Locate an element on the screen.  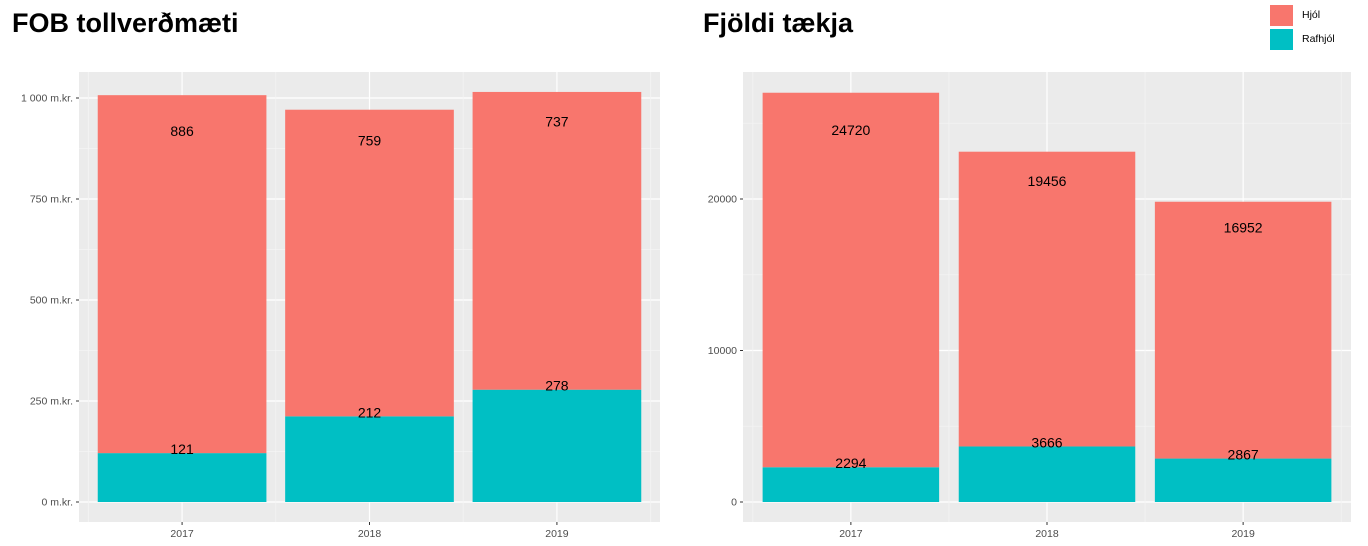
legend-label-rafhjol: Rafhjól is located at coordinates (1318, 39).